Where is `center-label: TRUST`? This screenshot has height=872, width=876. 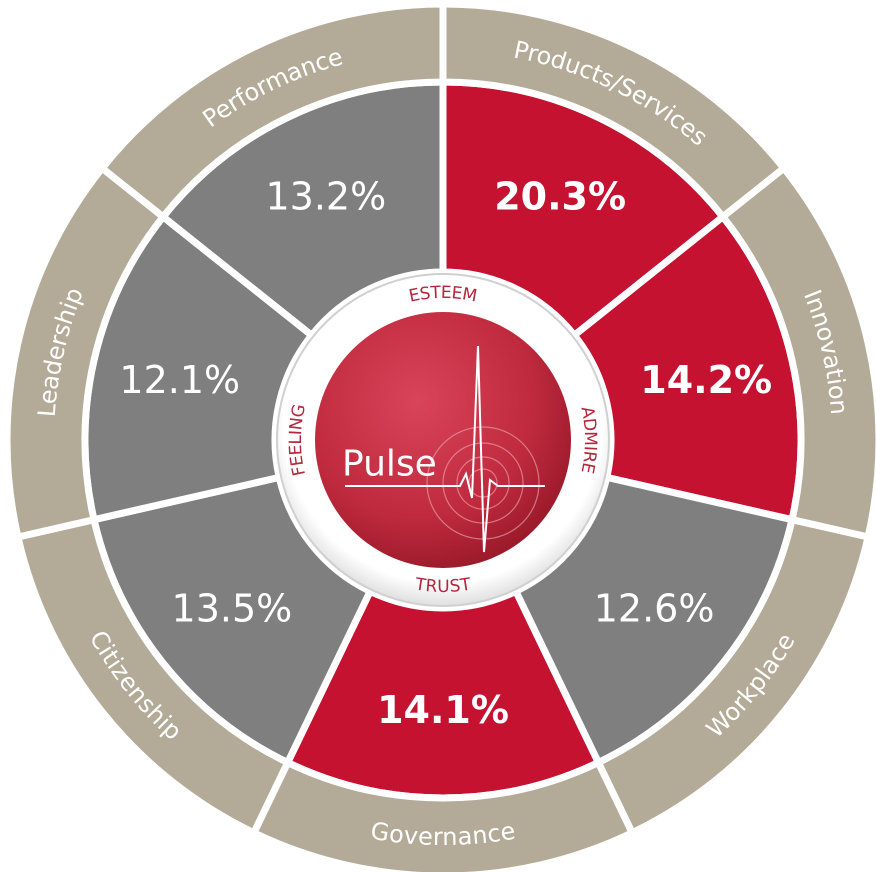
center-label: TRUST is located at coordinates (443, 585).